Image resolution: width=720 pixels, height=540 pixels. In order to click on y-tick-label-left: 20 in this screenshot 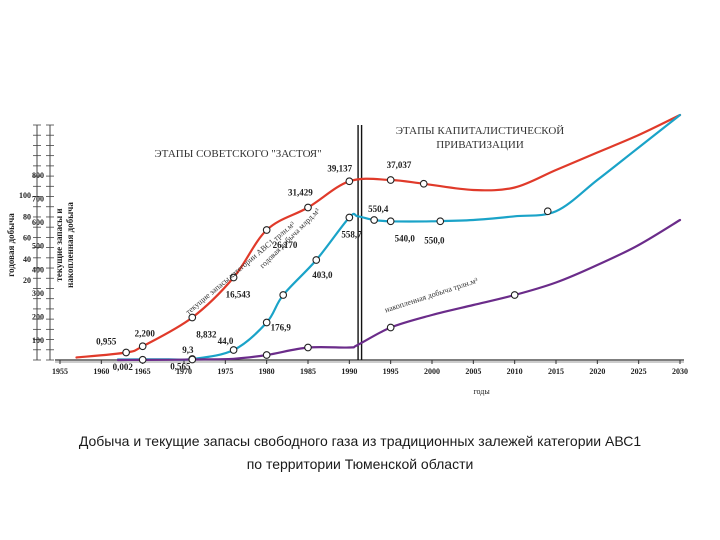, I will do `click(27, 280)`.